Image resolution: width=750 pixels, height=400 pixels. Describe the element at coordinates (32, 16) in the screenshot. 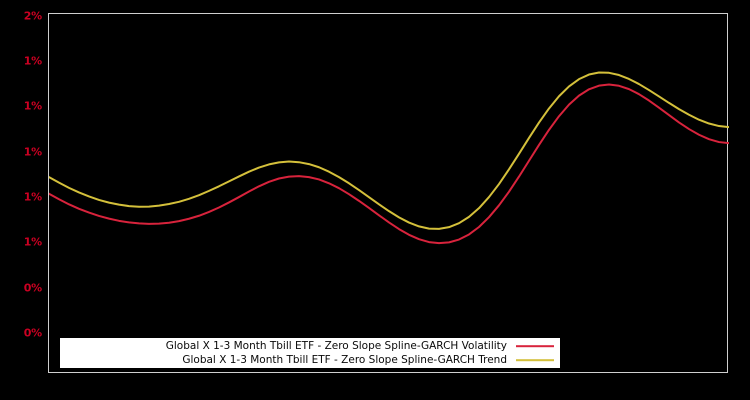

I see `y-axis-tick-label: 2%` at that location.